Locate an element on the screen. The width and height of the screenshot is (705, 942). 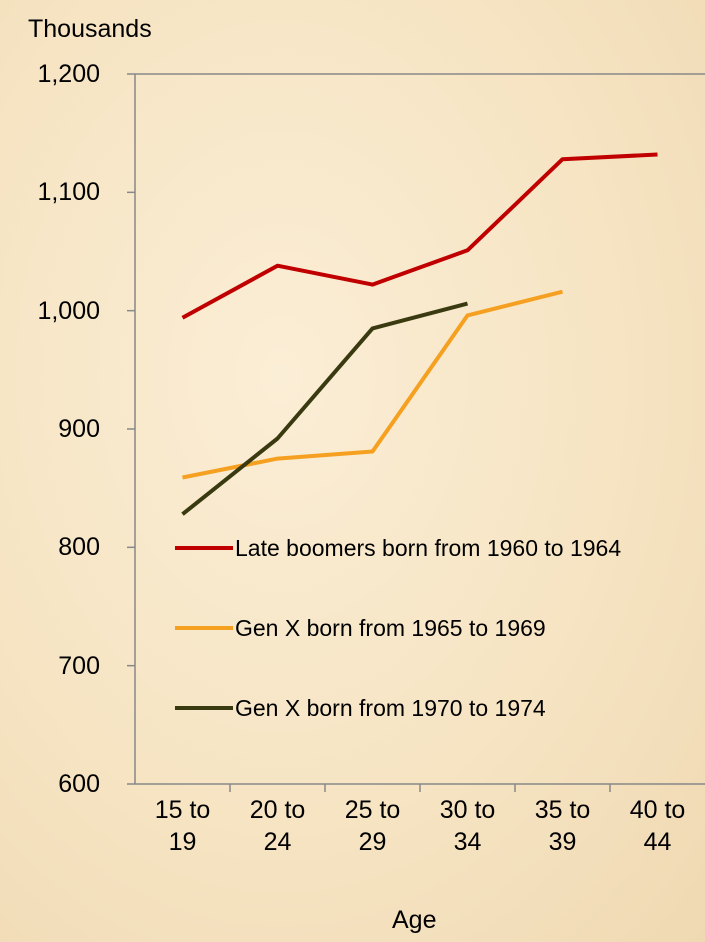
y-tick-label: 600 is located at coordinates (79, 784).